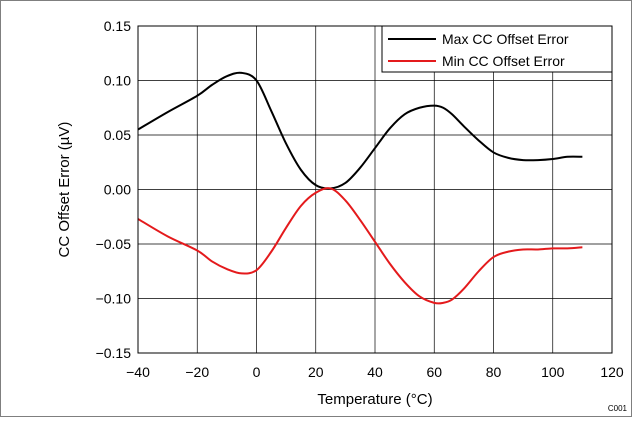 This screenshot has height=421, width=632. I want to click on x-tick-label: 120, so click(612, 372).